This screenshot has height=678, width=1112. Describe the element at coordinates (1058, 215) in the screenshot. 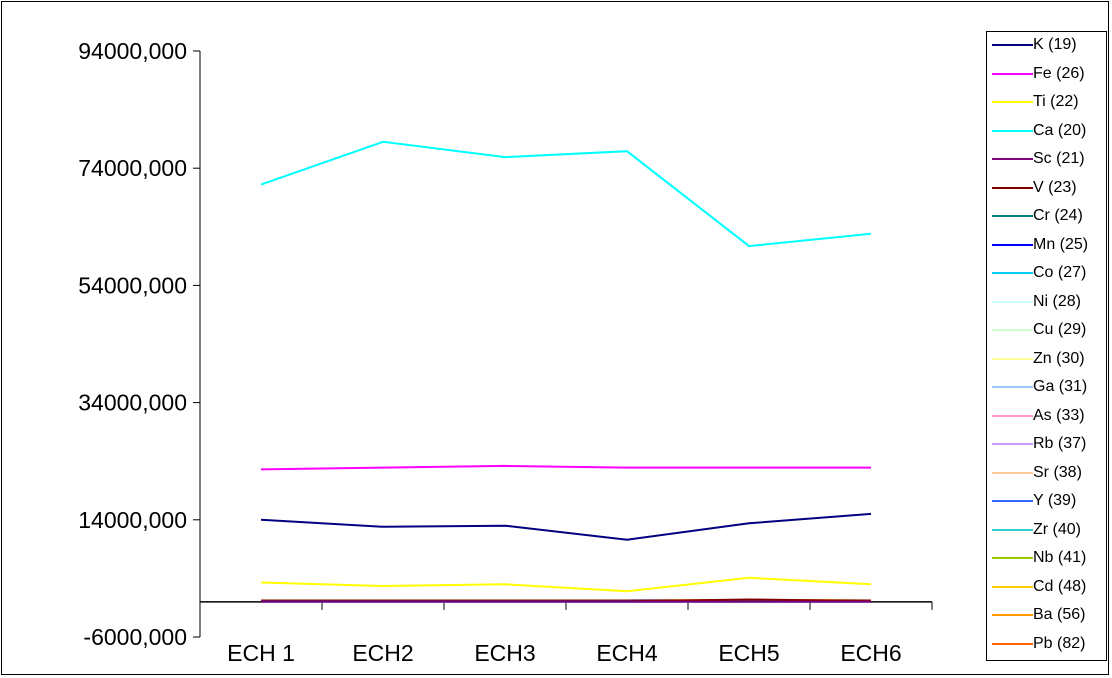

I see `legend-label: Cr (24)` at that location.